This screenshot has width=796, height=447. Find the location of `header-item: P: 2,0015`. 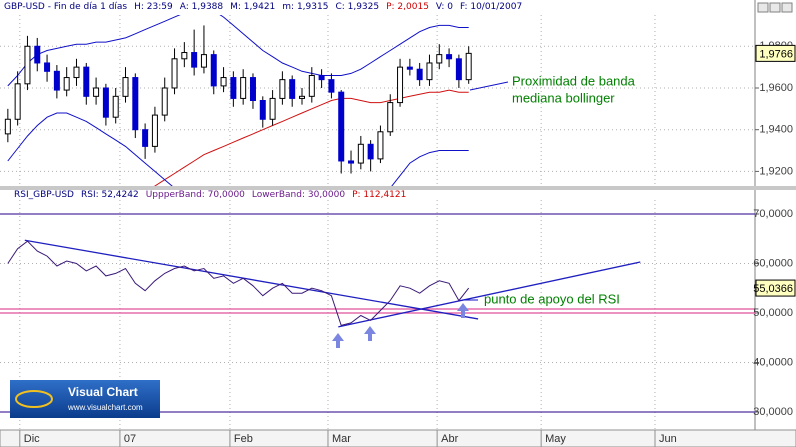

header-item: P: 2,0015 is located at coordinates (407, 7).